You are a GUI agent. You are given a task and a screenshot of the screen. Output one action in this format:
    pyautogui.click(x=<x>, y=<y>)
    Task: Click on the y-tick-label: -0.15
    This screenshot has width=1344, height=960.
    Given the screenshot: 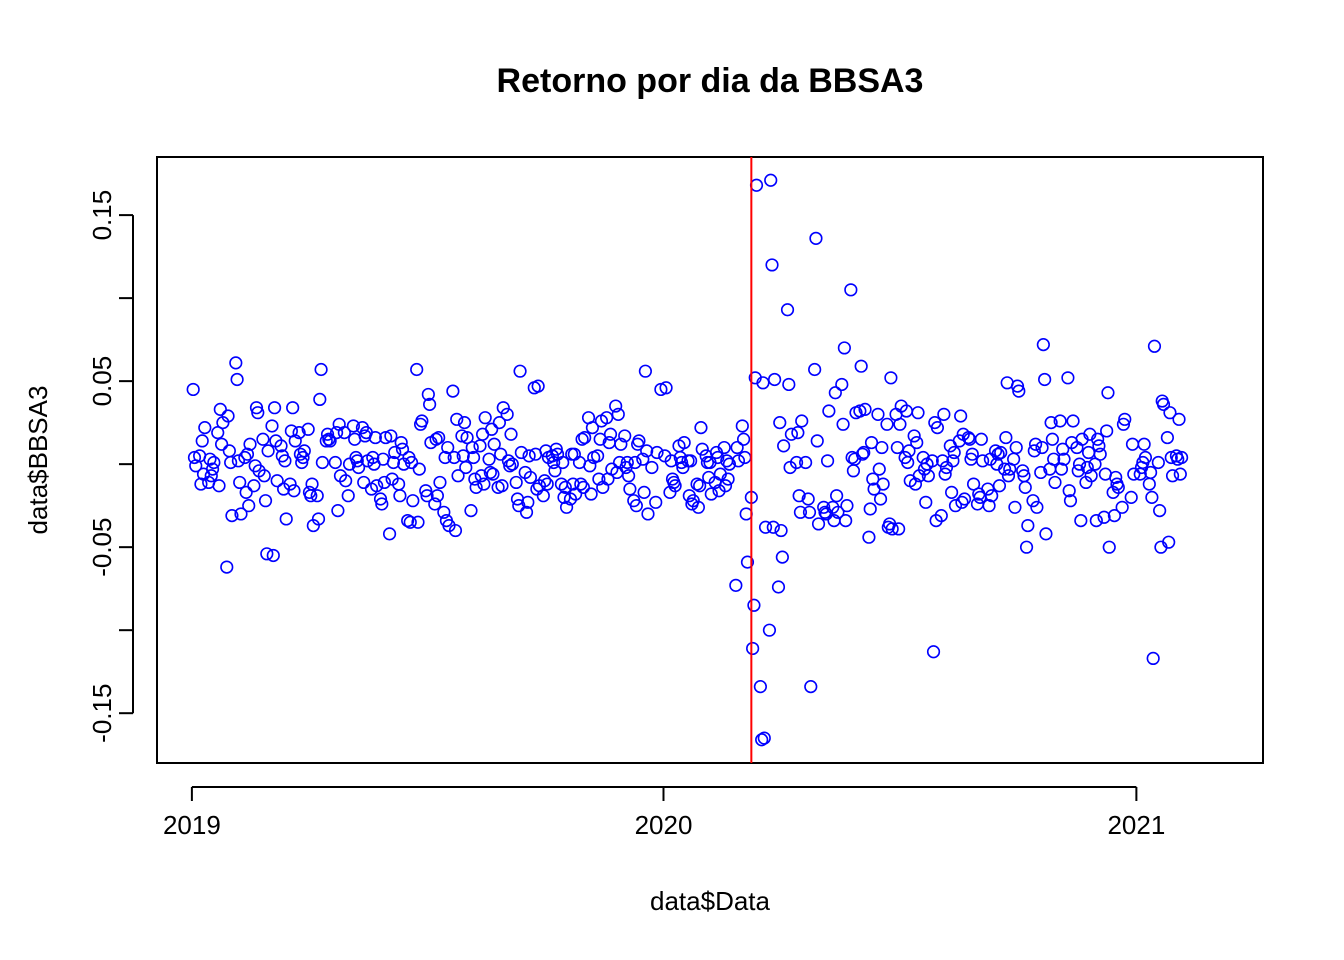 What is the action you would take?
    pyautogui.click(x=102, y=713)
    